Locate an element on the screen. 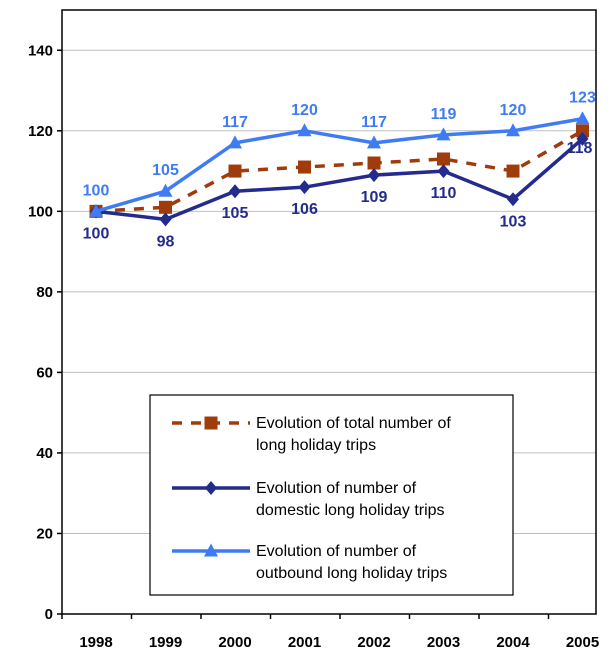  outbound-trips-legend-triangle-marker is located at coordinates (211, 550).